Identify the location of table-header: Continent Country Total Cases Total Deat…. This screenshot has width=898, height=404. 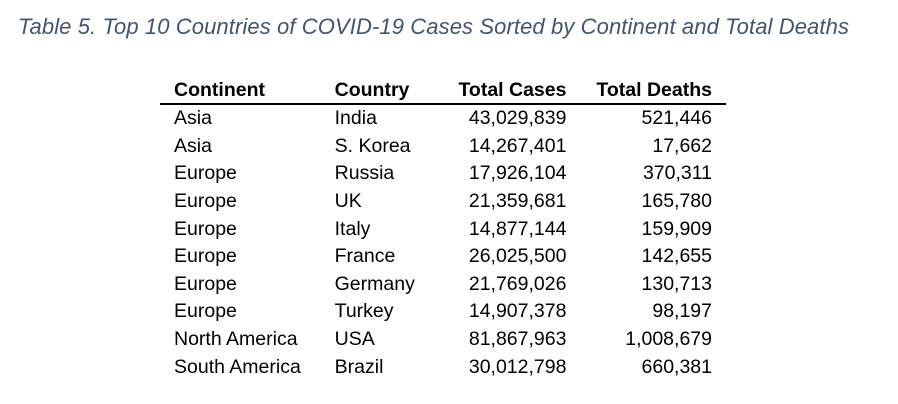
(443, 90).